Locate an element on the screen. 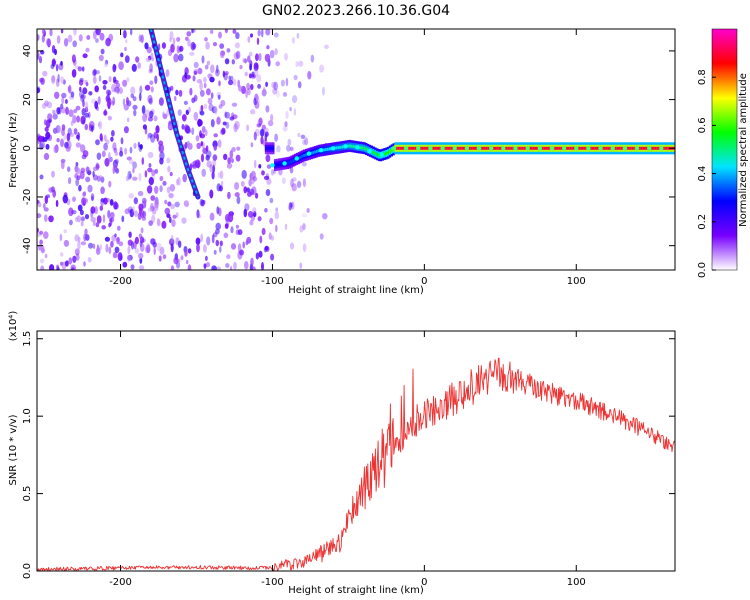 The image size is (750, 600). colorbar-bar is located at coordinates (724, 149).